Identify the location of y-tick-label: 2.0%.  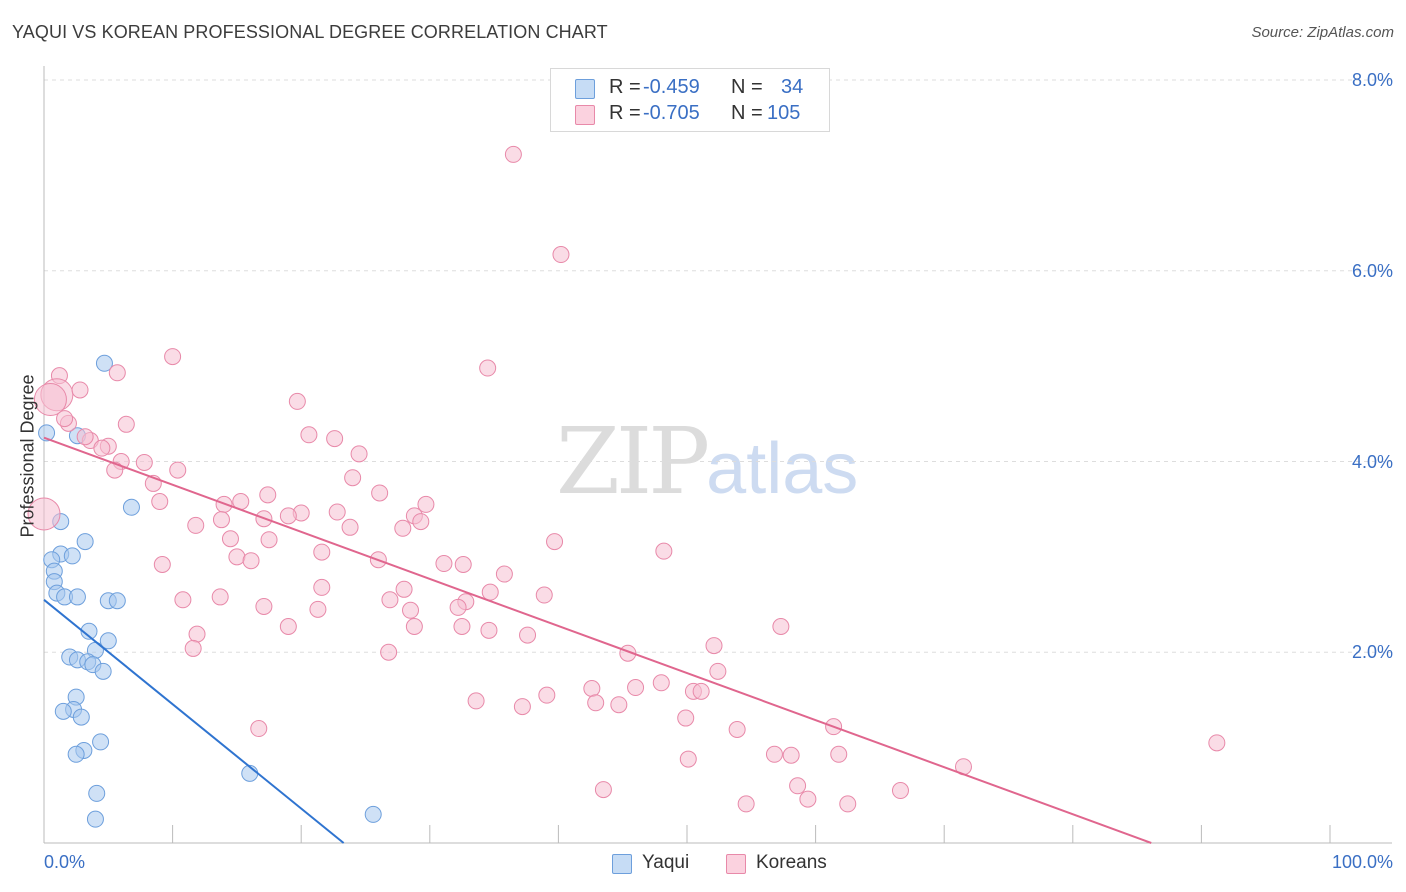
(1372, 652).